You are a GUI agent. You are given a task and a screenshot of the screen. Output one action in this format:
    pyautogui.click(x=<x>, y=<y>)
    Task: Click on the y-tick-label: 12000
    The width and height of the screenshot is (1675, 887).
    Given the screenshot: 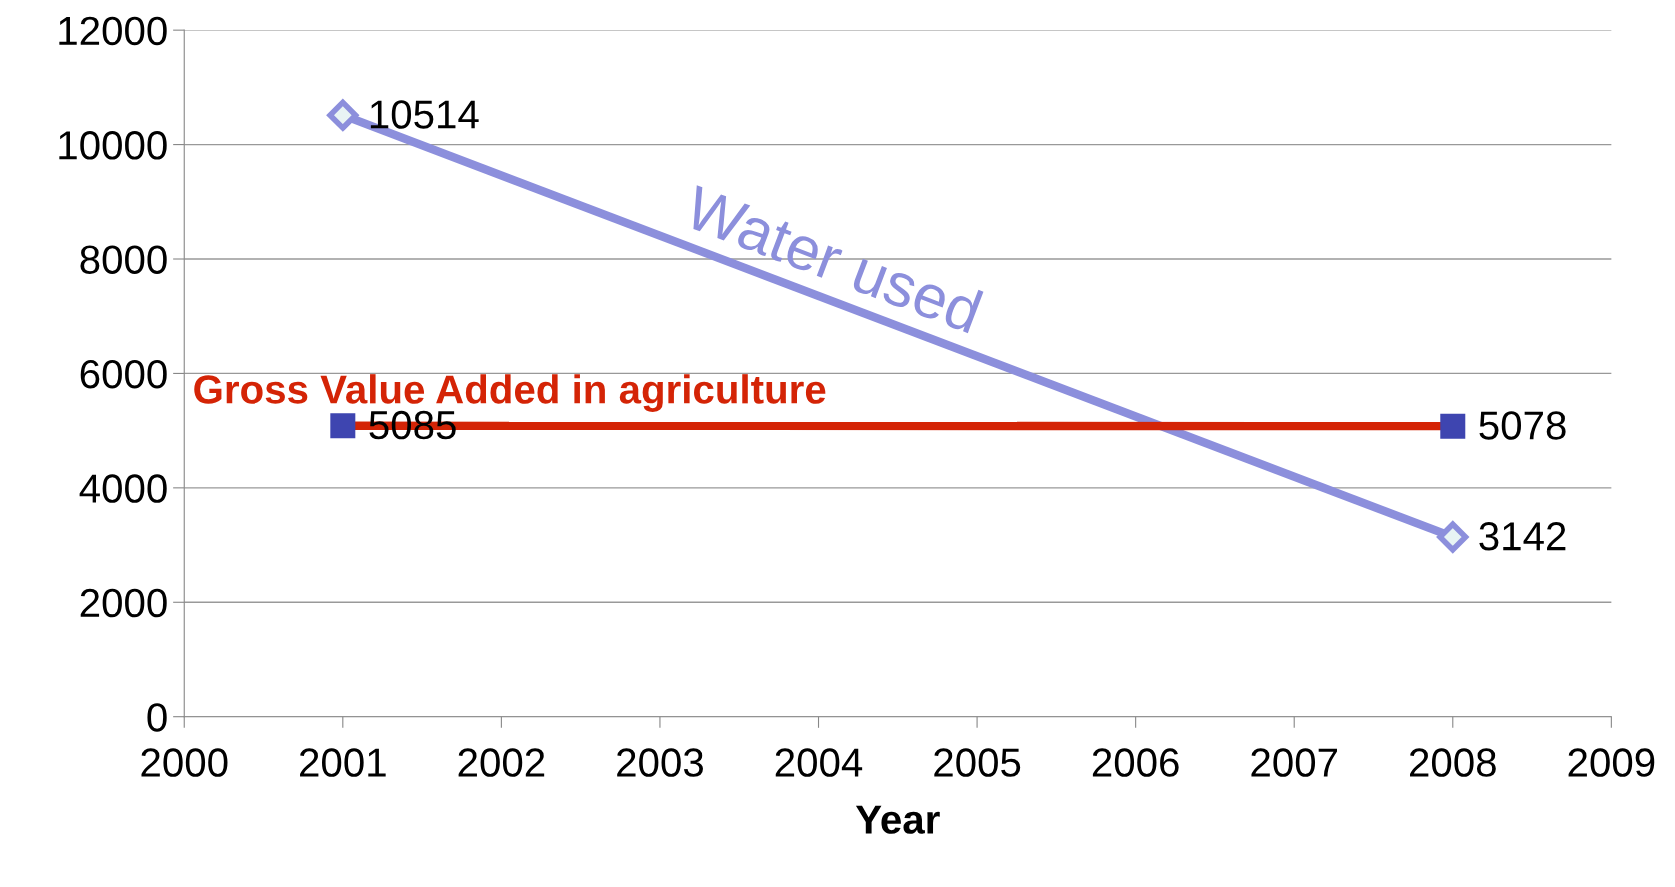 What is the action you would take?
    pyautogui.click(x=113, y=31)
    